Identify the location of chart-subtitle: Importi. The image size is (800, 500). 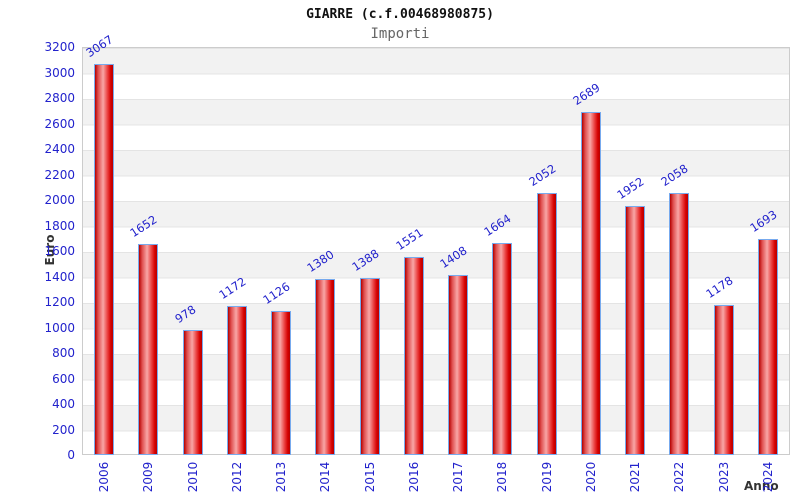
(400, 34).